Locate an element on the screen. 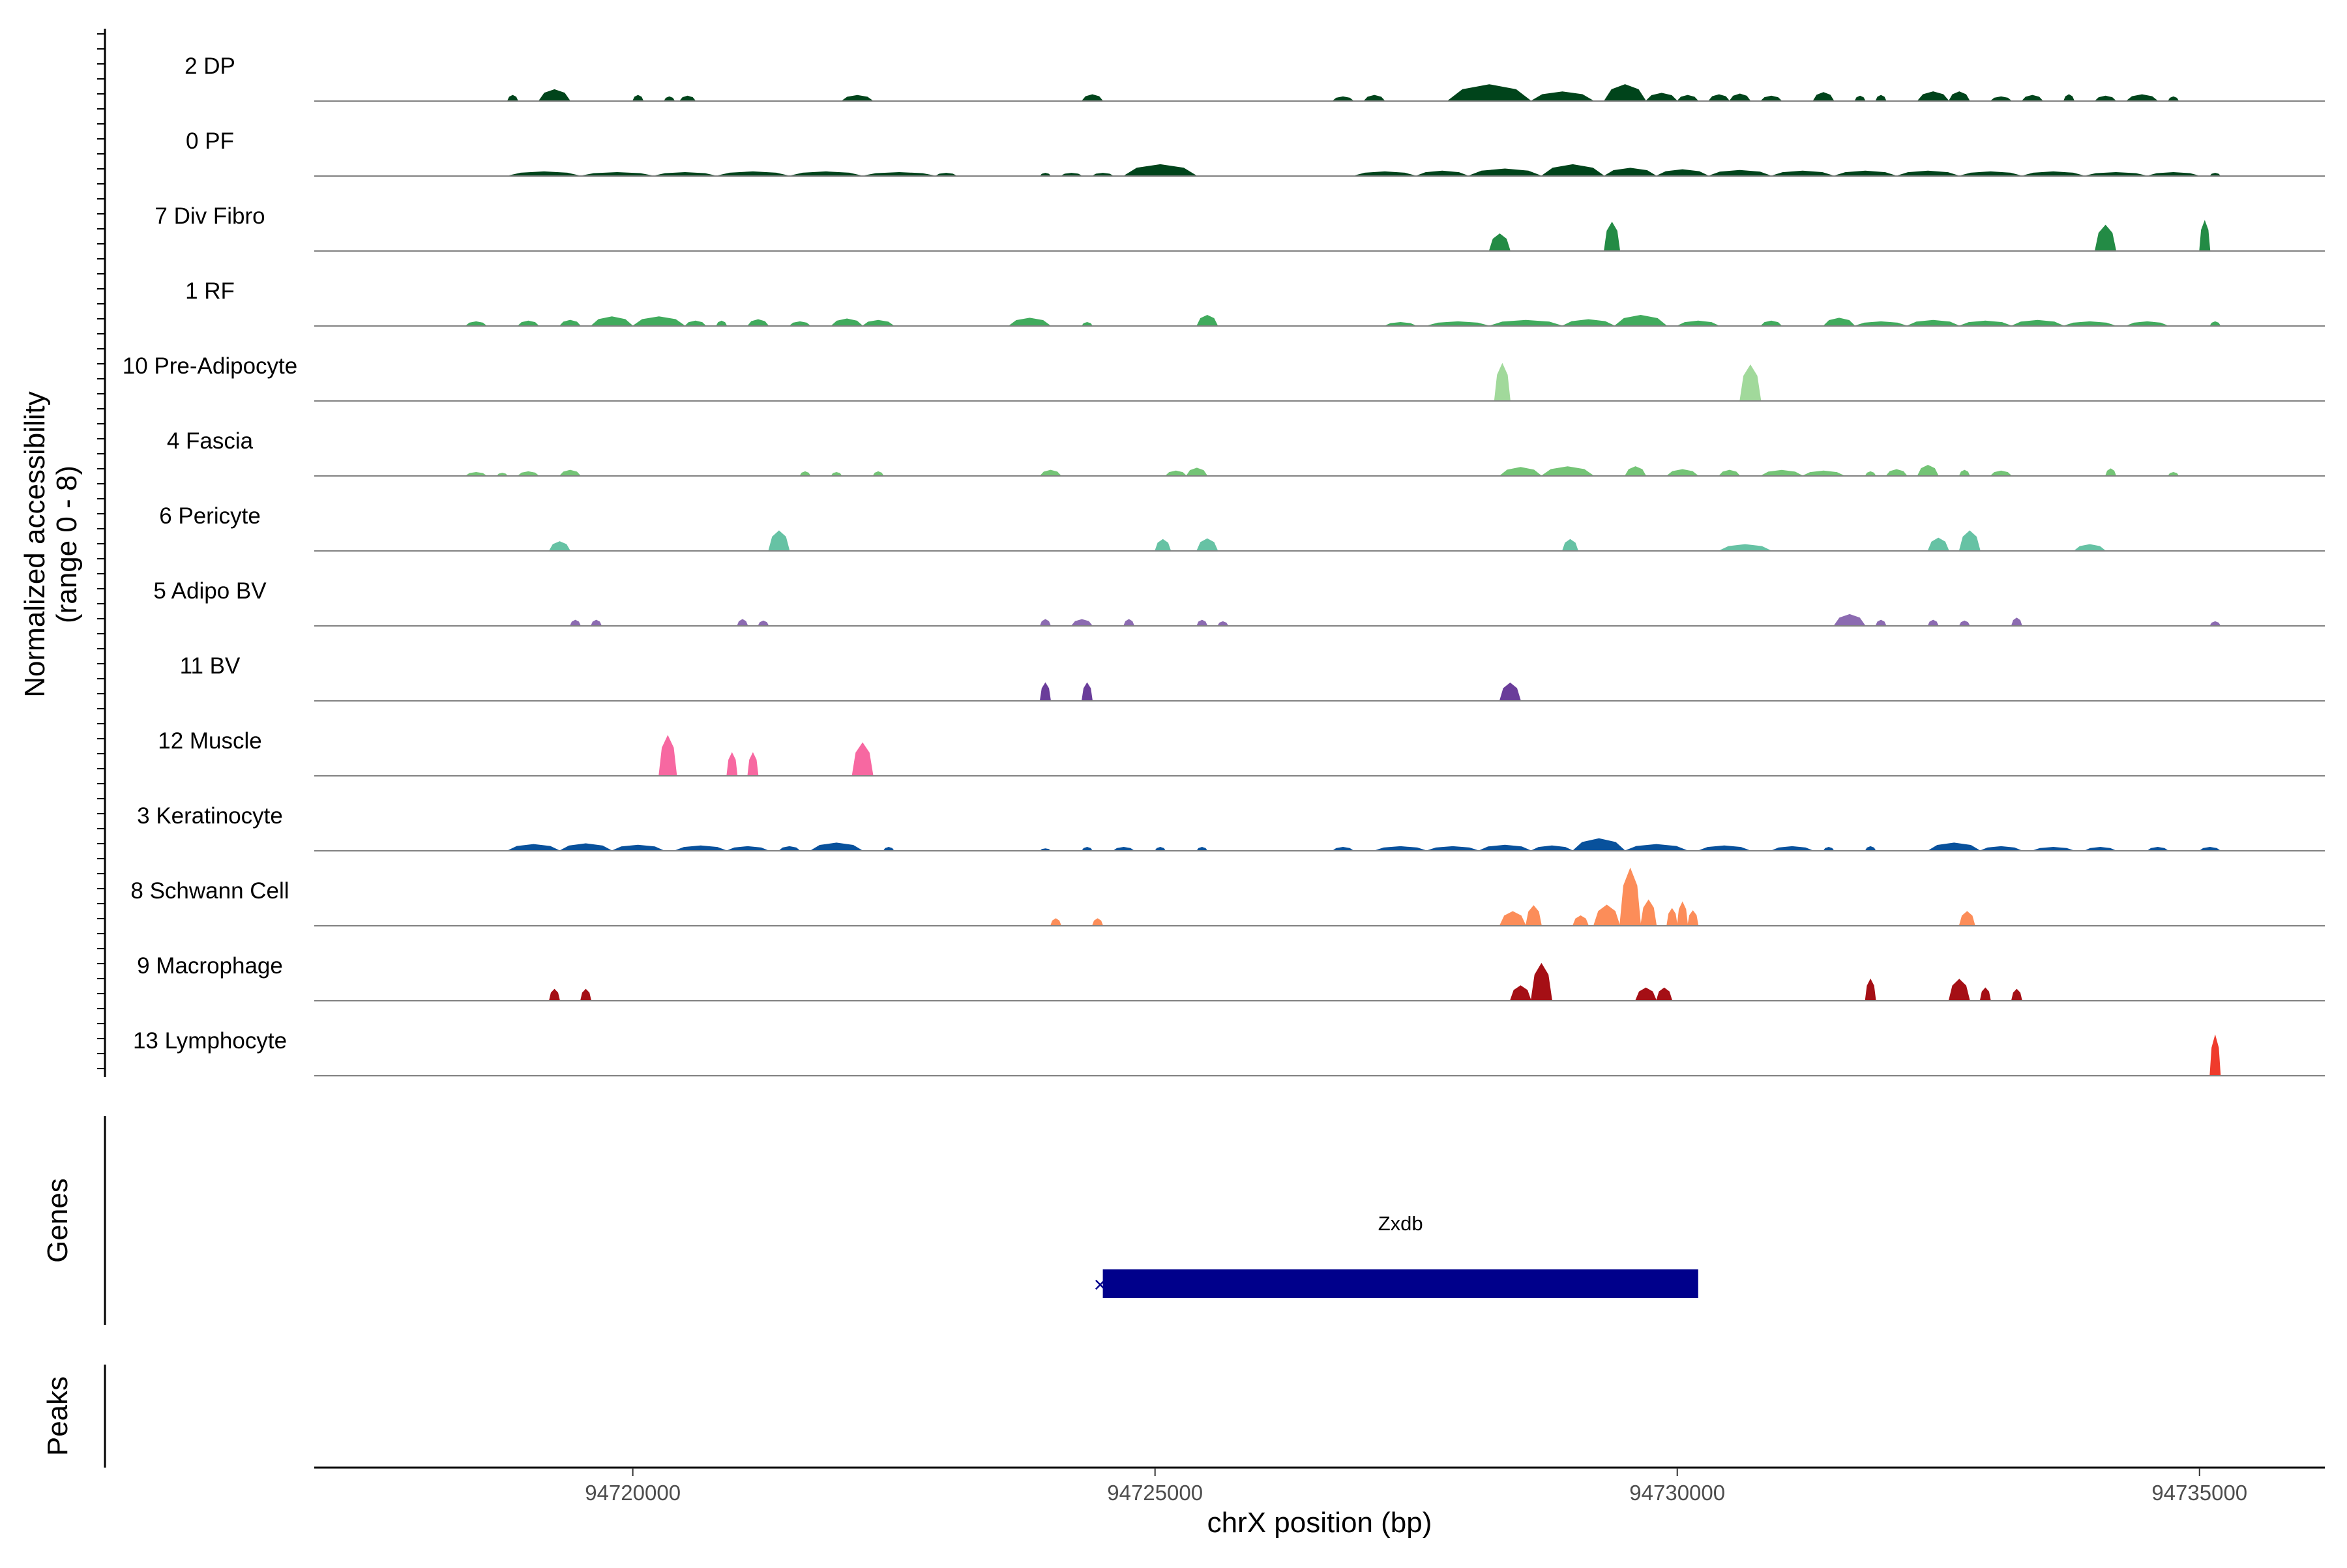 Image resolution: width=2347 pixels, height=1568 pixels. track-label: 8 Schwann Cell is located at coordinates (209, 891).